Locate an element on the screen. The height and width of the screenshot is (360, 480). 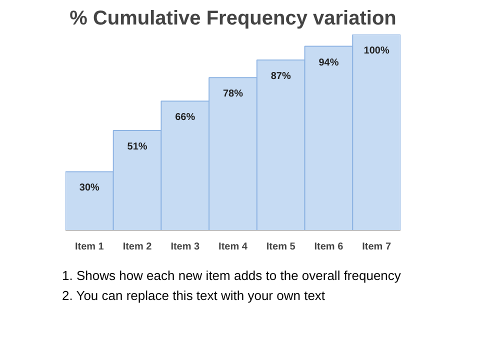
x-tick-label: Item 1 is located at coordinates (89, 247).